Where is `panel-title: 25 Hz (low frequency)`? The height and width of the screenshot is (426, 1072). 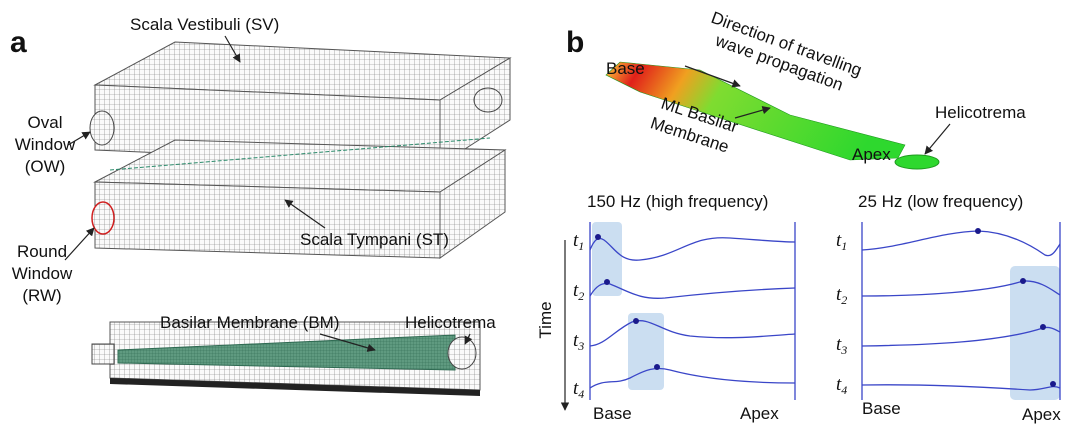
panel-title: 25 Hz (low frequency) is located at coordinates (940, 201).